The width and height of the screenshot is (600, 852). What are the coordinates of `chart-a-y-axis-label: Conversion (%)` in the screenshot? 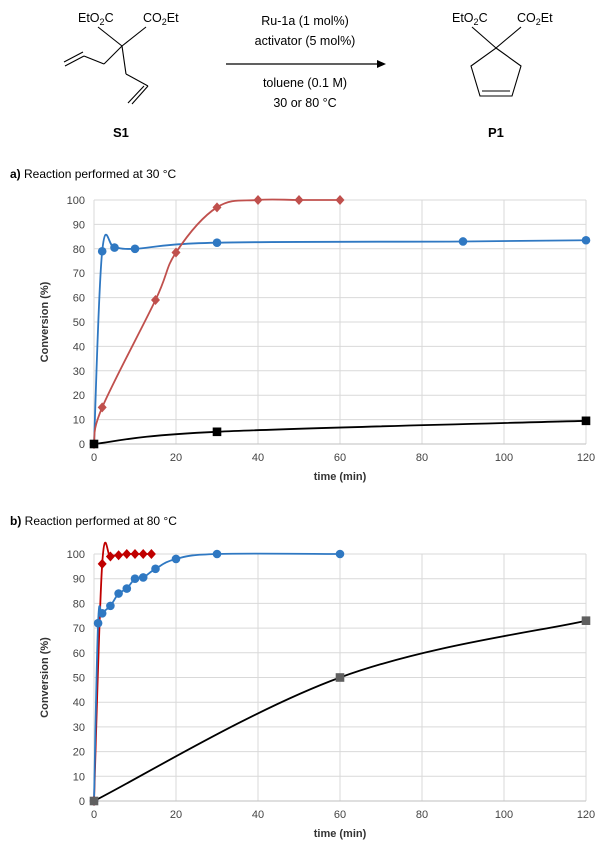 It's located at (45, 321).